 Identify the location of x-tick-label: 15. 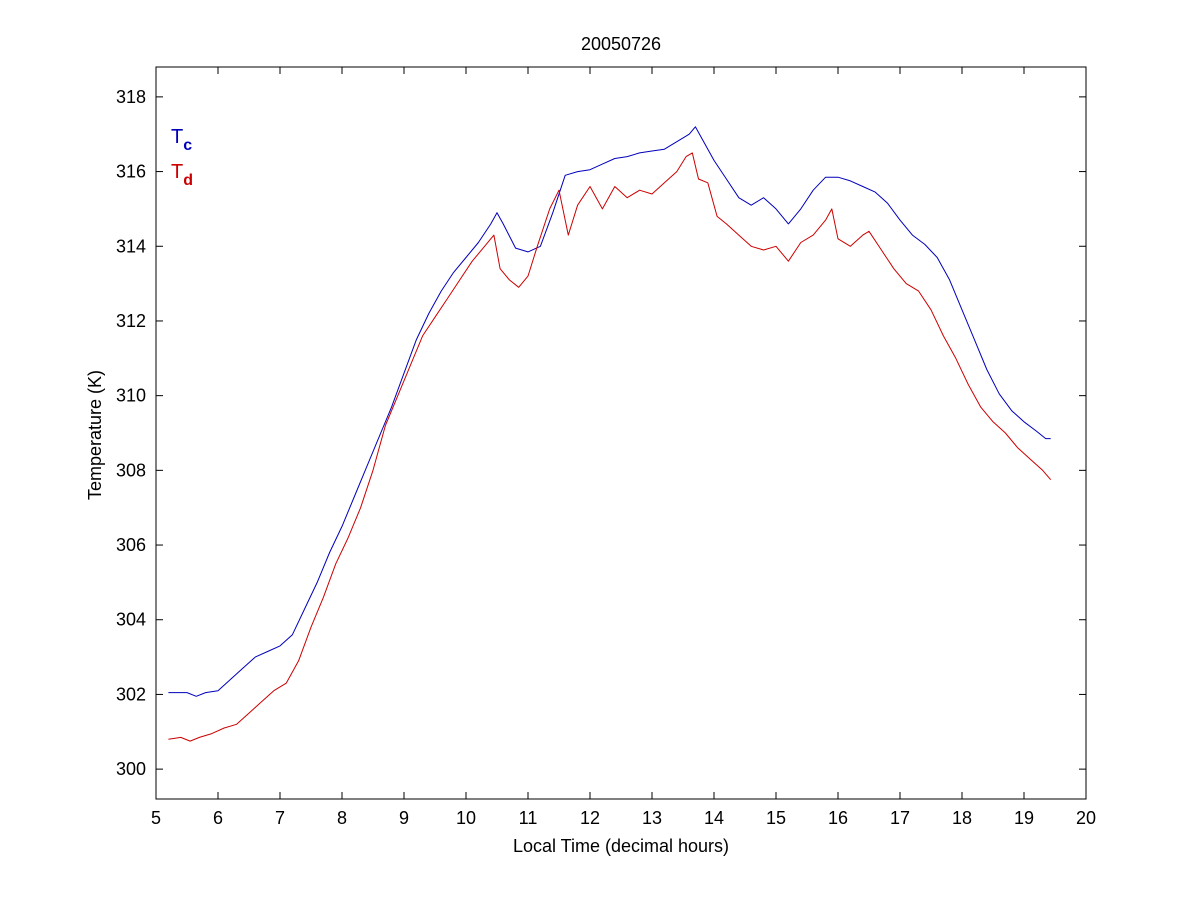
(776, 818).